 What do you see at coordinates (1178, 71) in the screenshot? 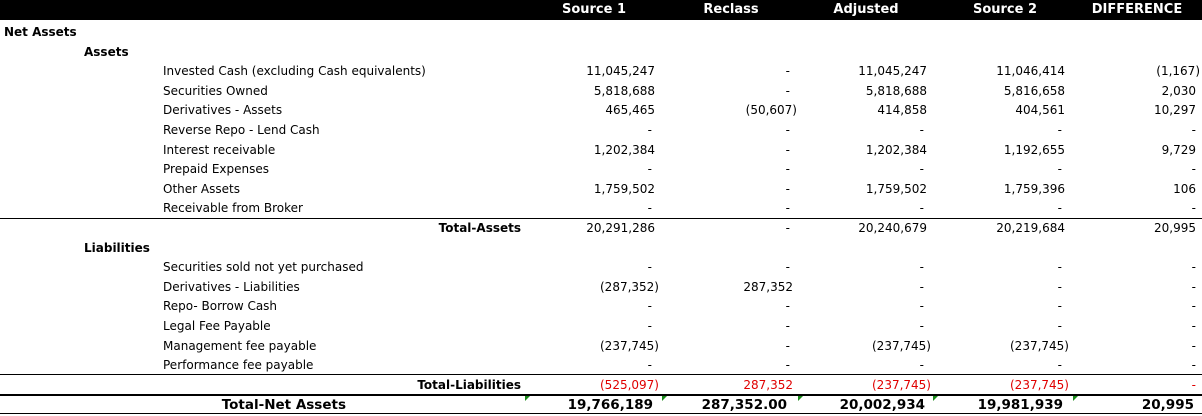
I see `cell-value: (1,167)` at bounding box center [1178, 71].